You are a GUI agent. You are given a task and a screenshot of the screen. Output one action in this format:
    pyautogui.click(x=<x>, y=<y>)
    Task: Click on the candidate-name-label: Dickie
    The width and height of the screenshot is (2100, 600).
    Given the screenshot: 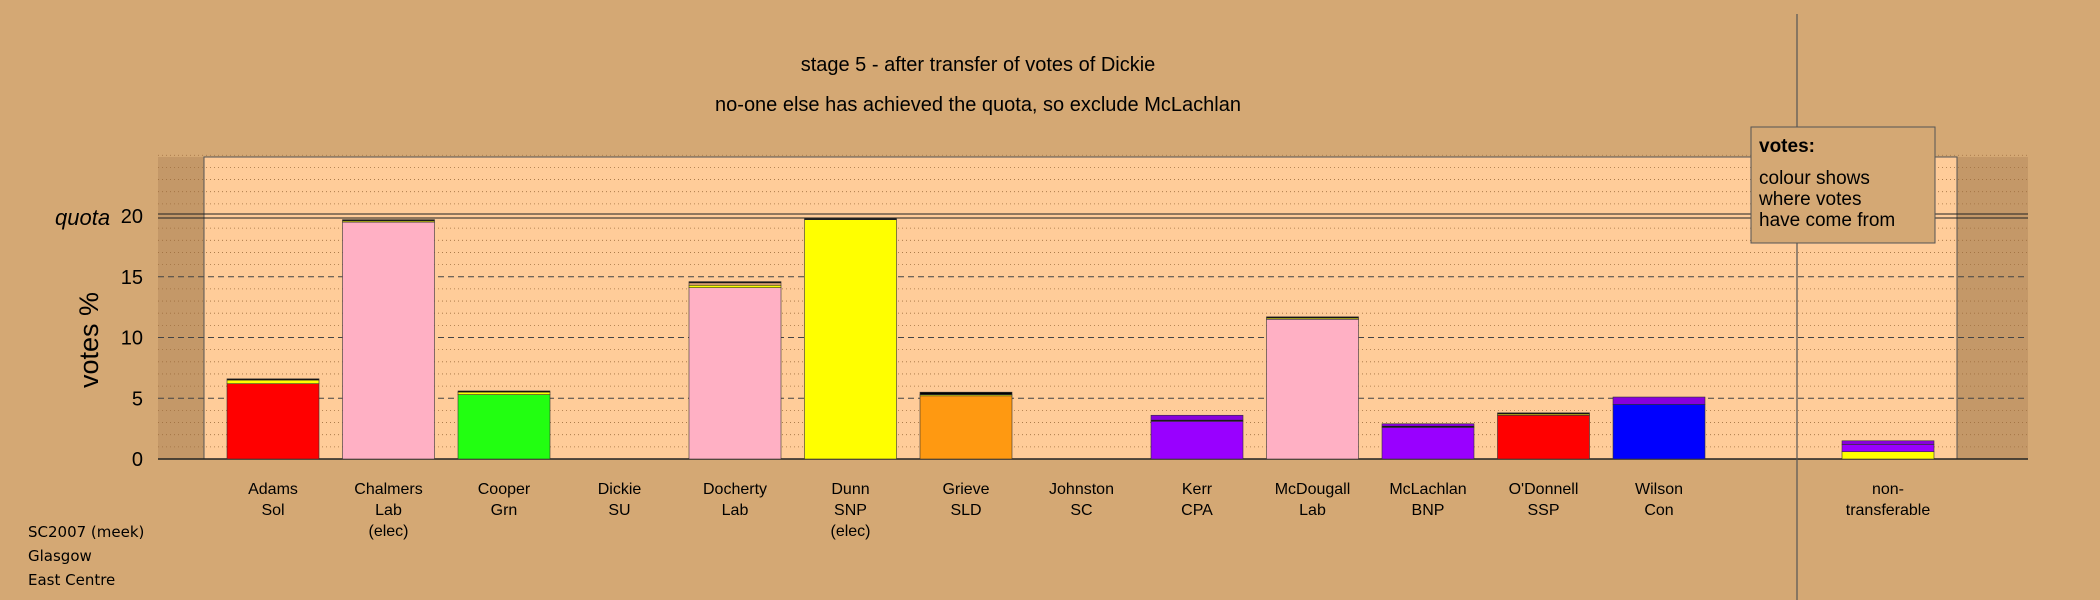 What is the action you would take?
    pyautogui.click(x=620, y=489)
    